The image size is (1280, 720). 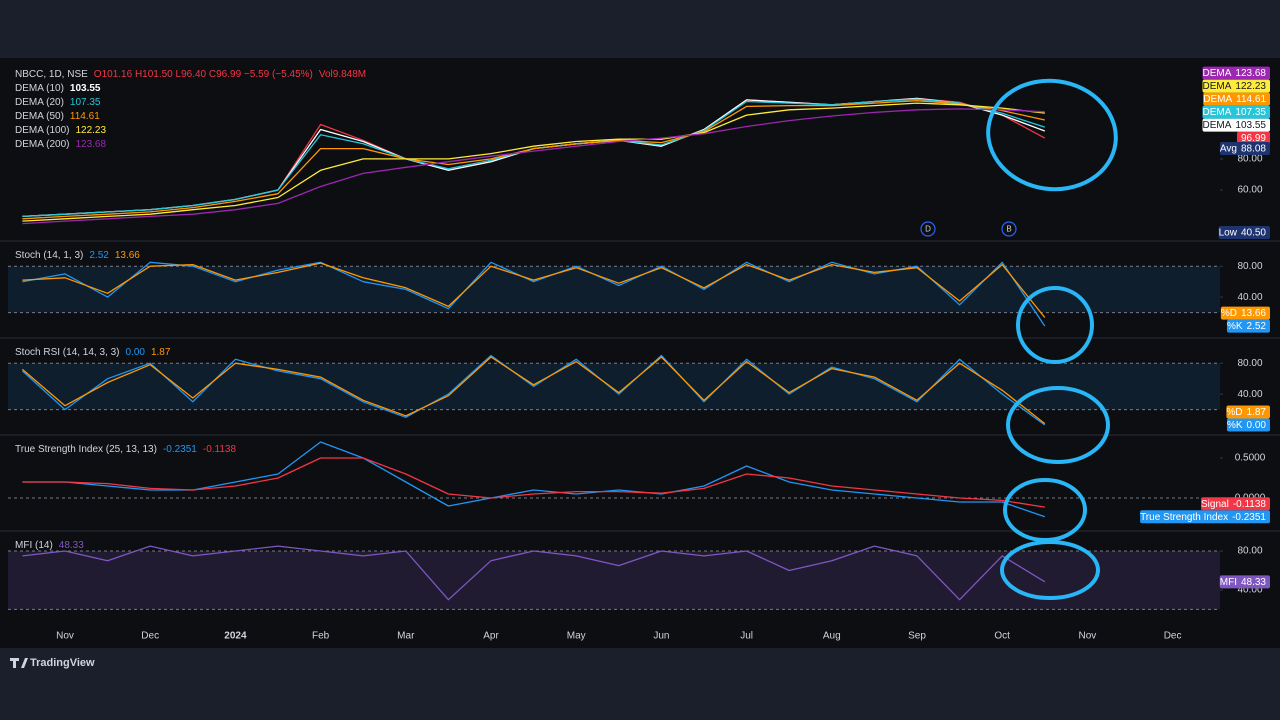 I want to click on panel-title: True Strength Index (25, 13, 13), so click(x=86, y=449).